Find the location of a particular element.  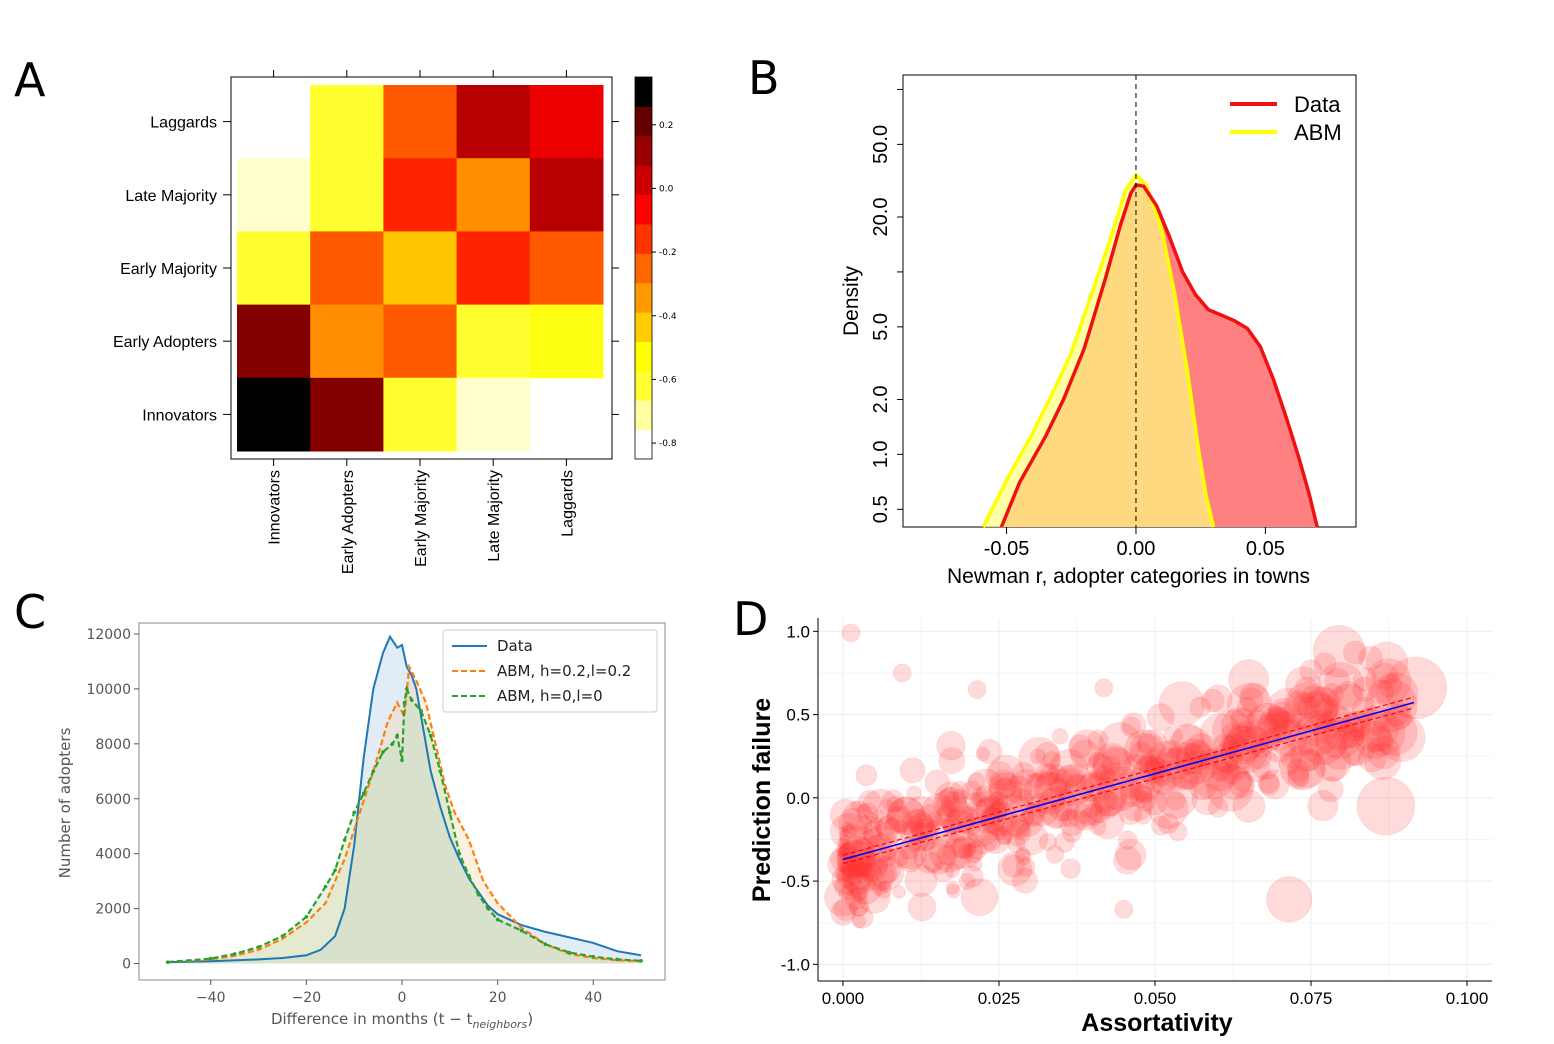

adopters-y-tick-label: 12000 is located at coordinates (108, 635).